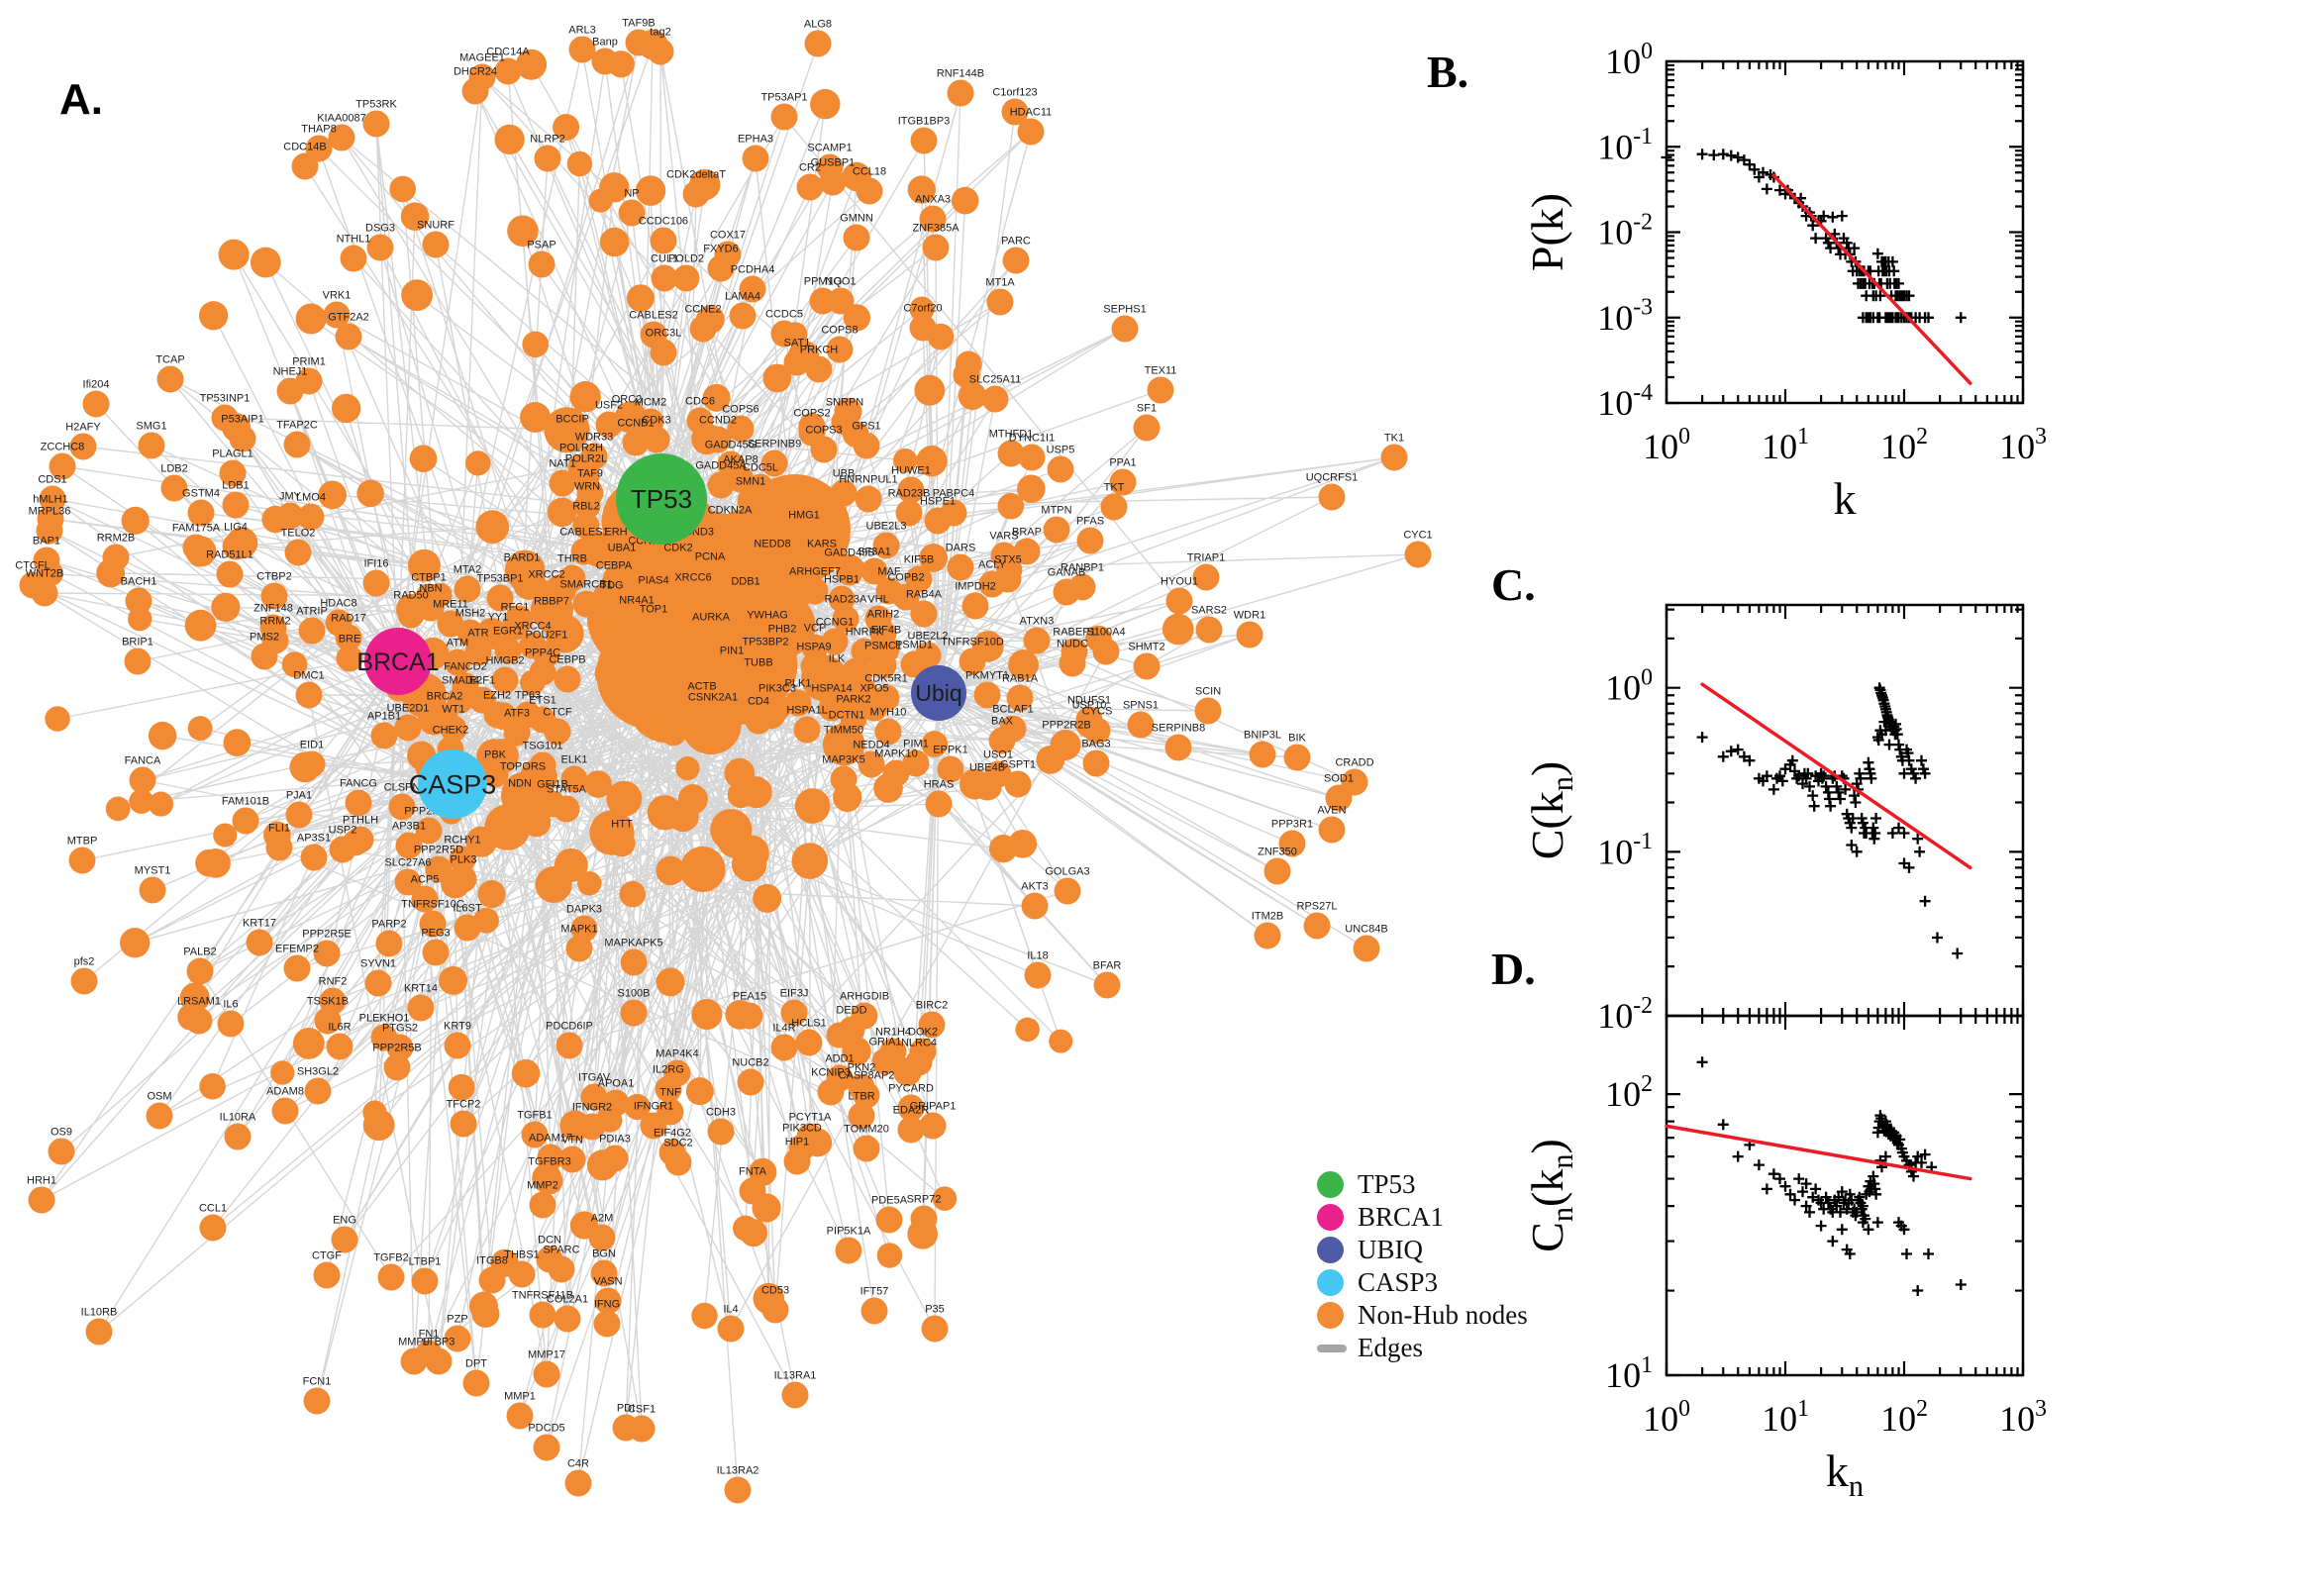 Image resolution: width=2323 pixels, height=1596 pixels. Describe the element at coordinates (1206, 558) in the screenshot. I see `network-node-label: TRIAP1` at that location.